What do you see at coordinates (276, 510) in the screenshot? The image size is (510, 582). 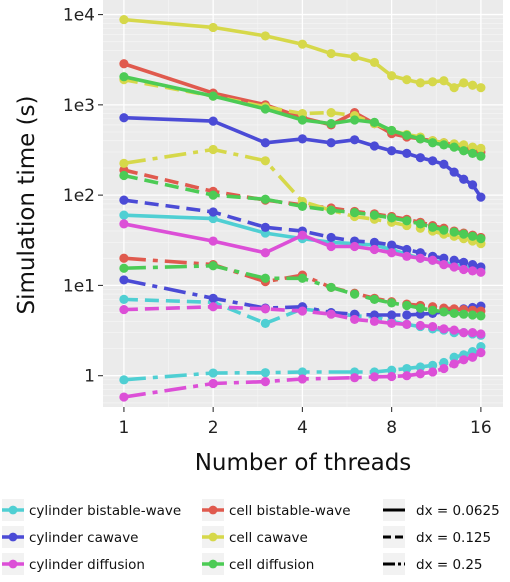 I see `legend-item-cell-bistable-wave: cell bistable-wave` at bounding box center [276, 510].